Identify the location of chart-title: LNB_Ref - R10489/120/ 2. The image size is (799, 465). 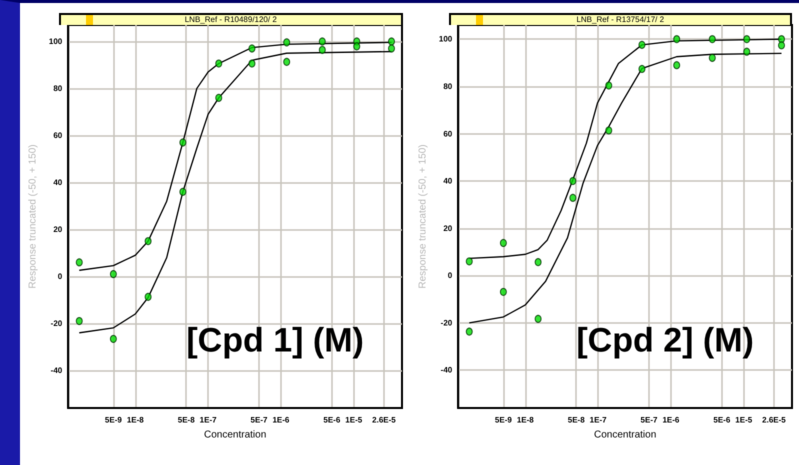
(230, 19).